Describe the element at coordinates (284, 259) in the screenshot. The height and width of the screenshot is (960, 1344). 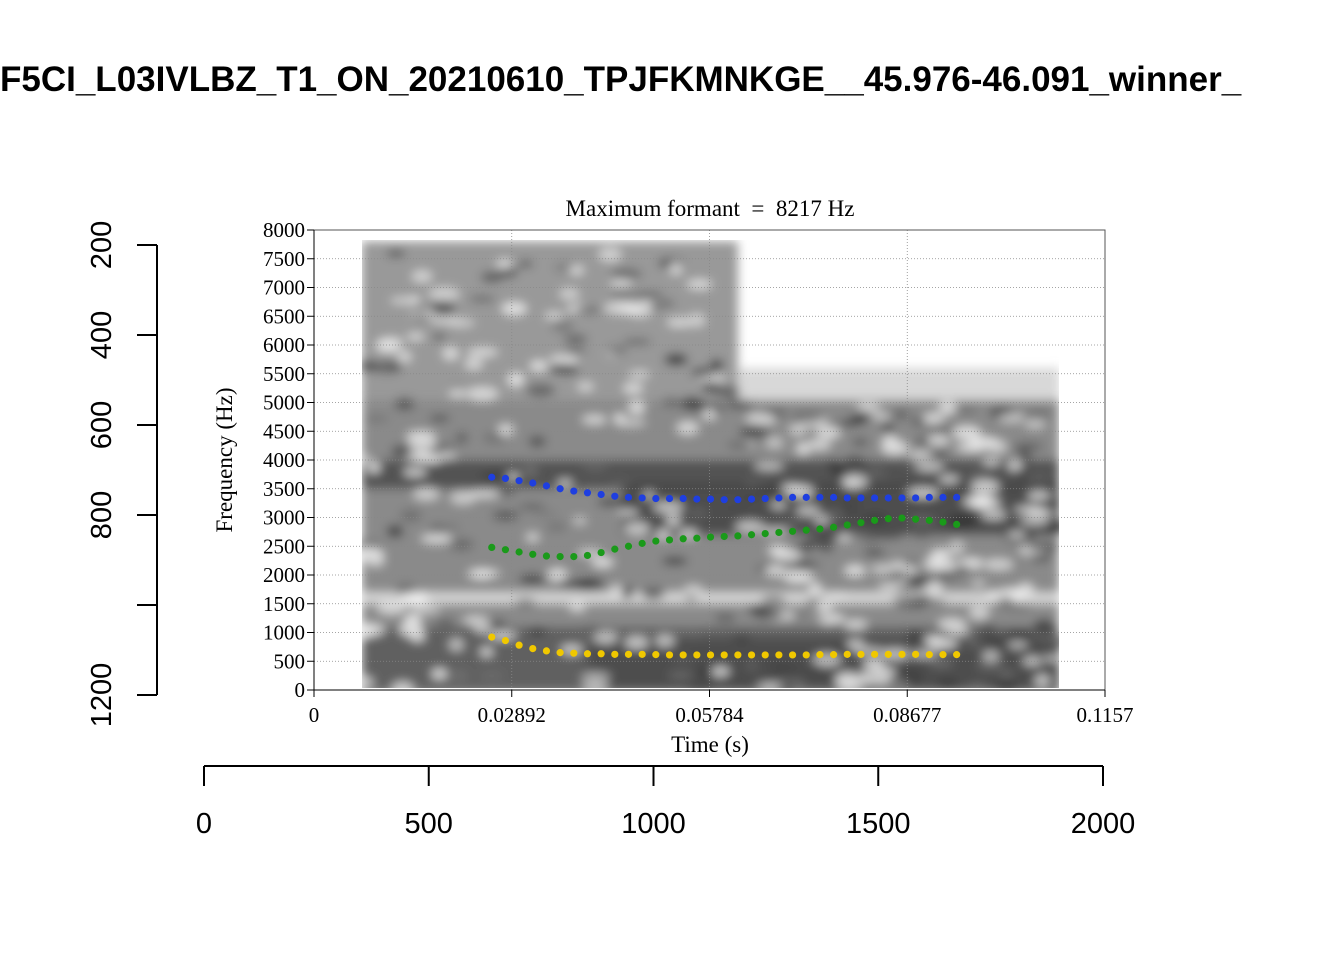
I see `y-tick-label: 7500` at that location.